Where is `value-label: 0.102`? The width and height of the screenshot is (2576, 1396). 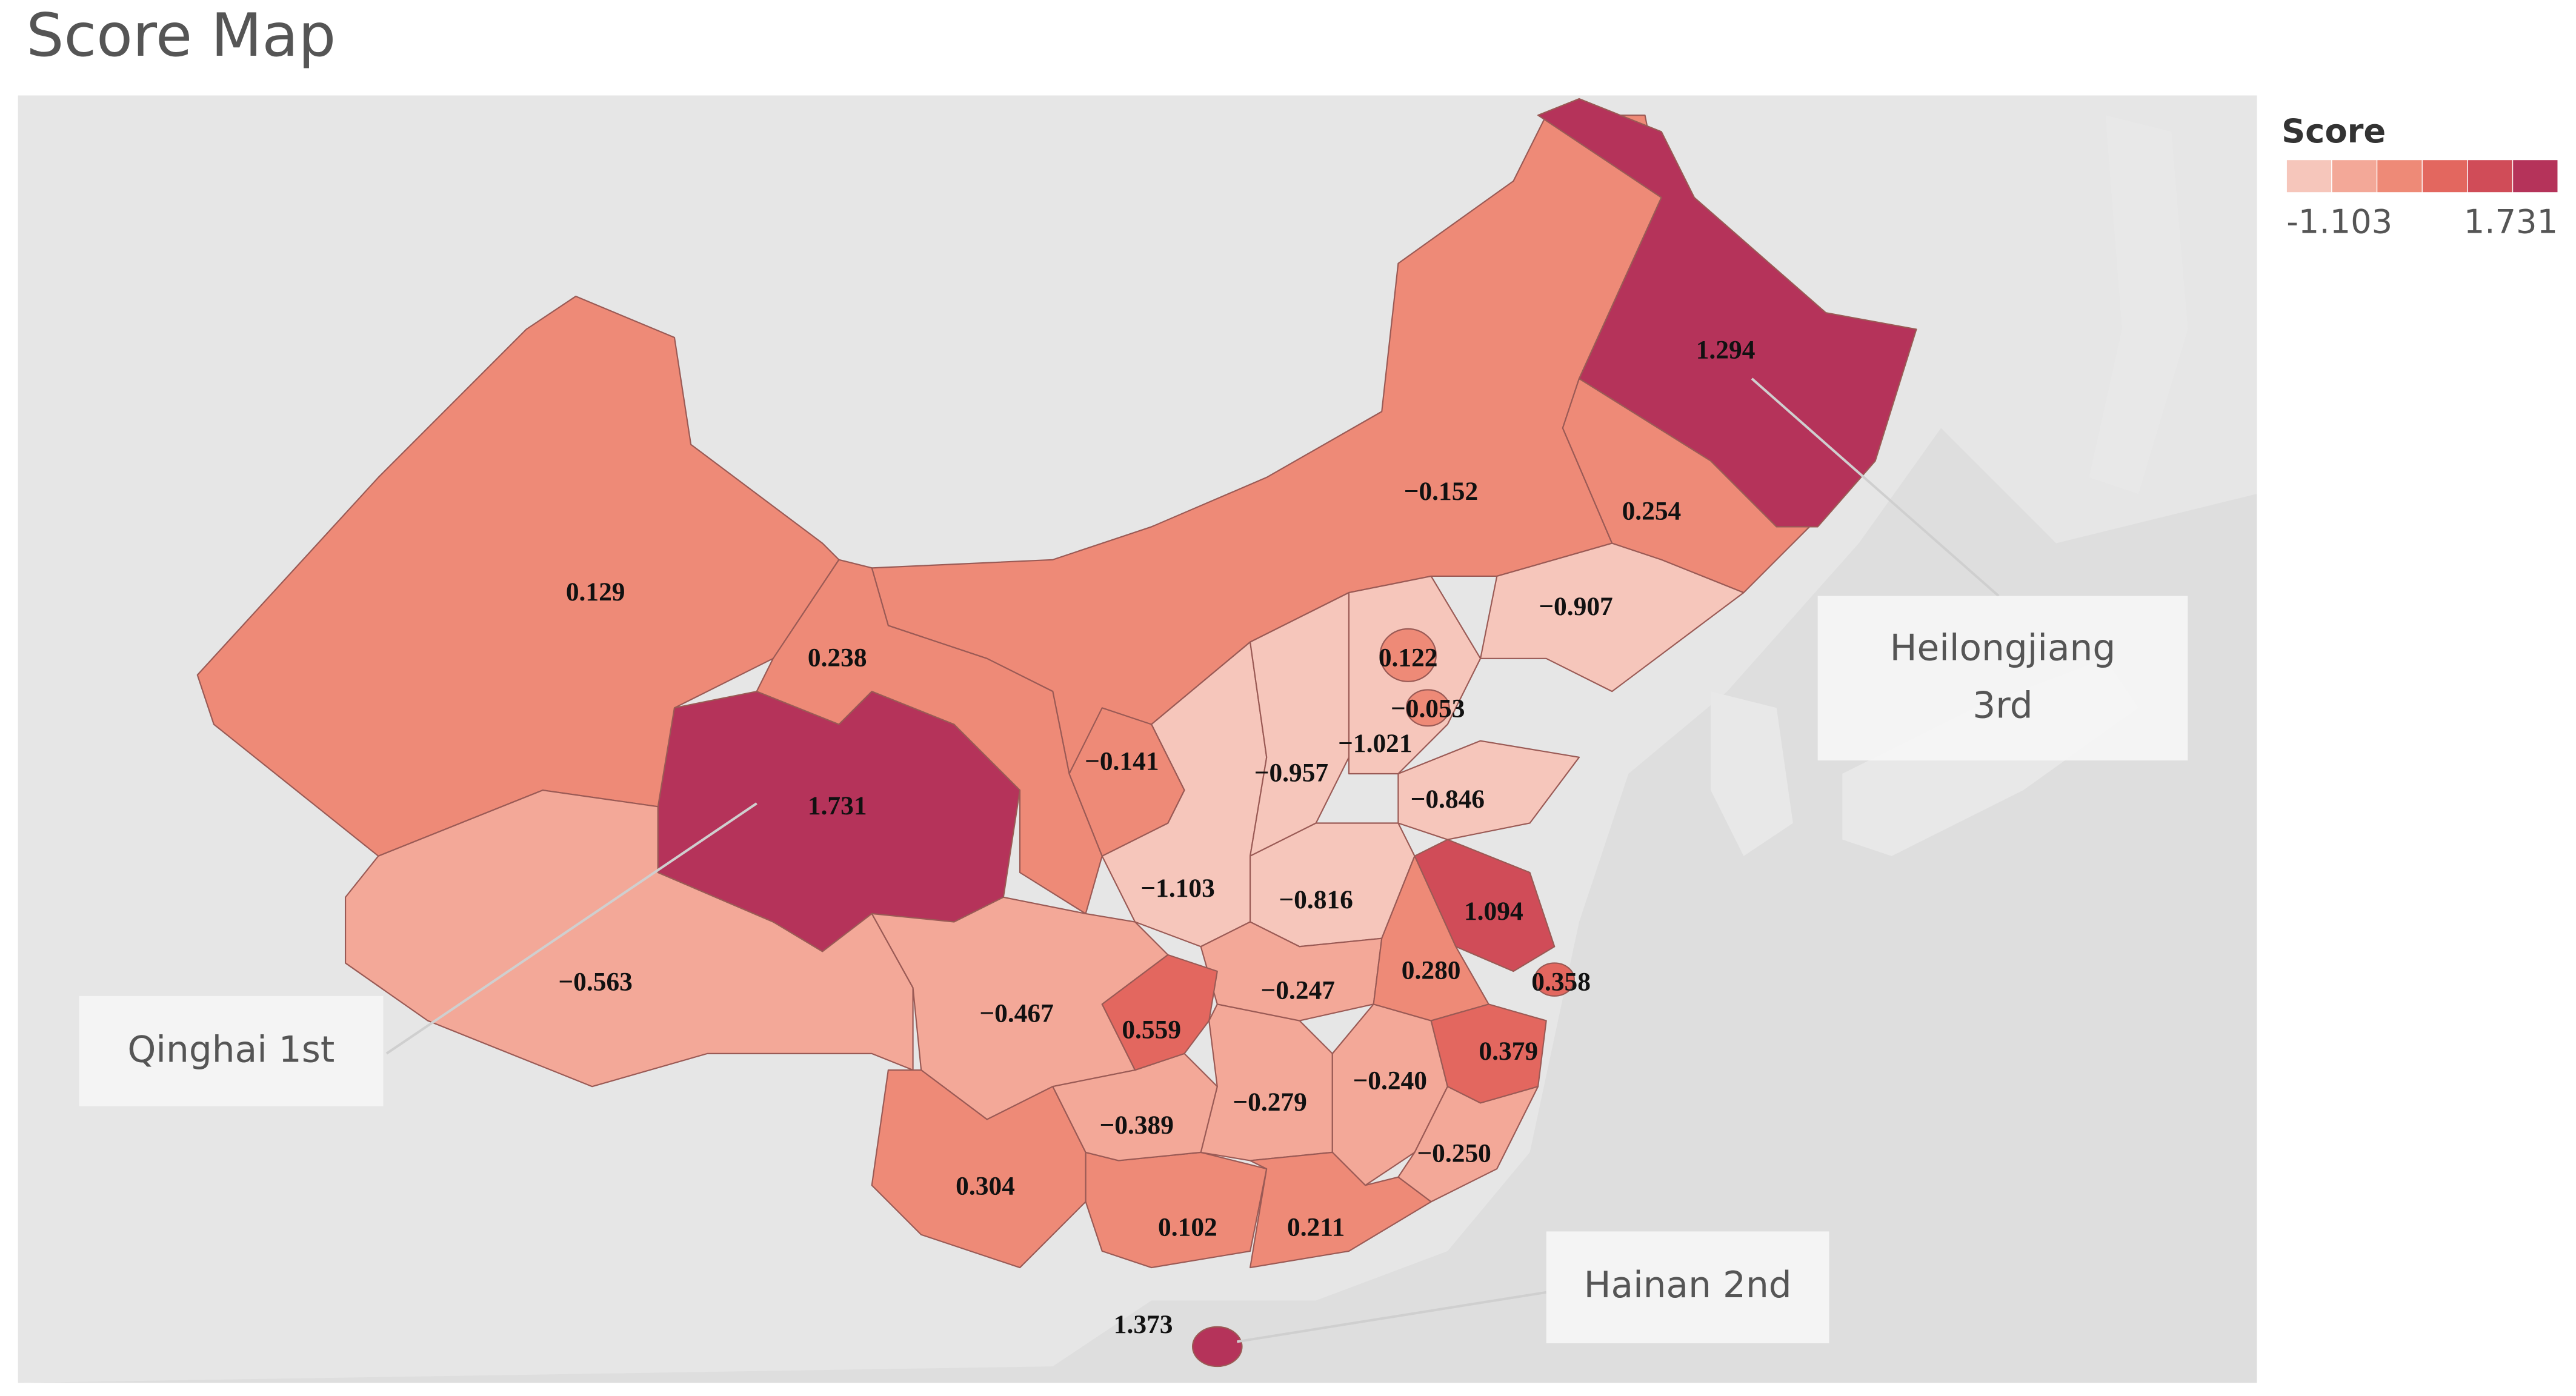
value-label: 0.102 is located at coordinates (1187, 1227).